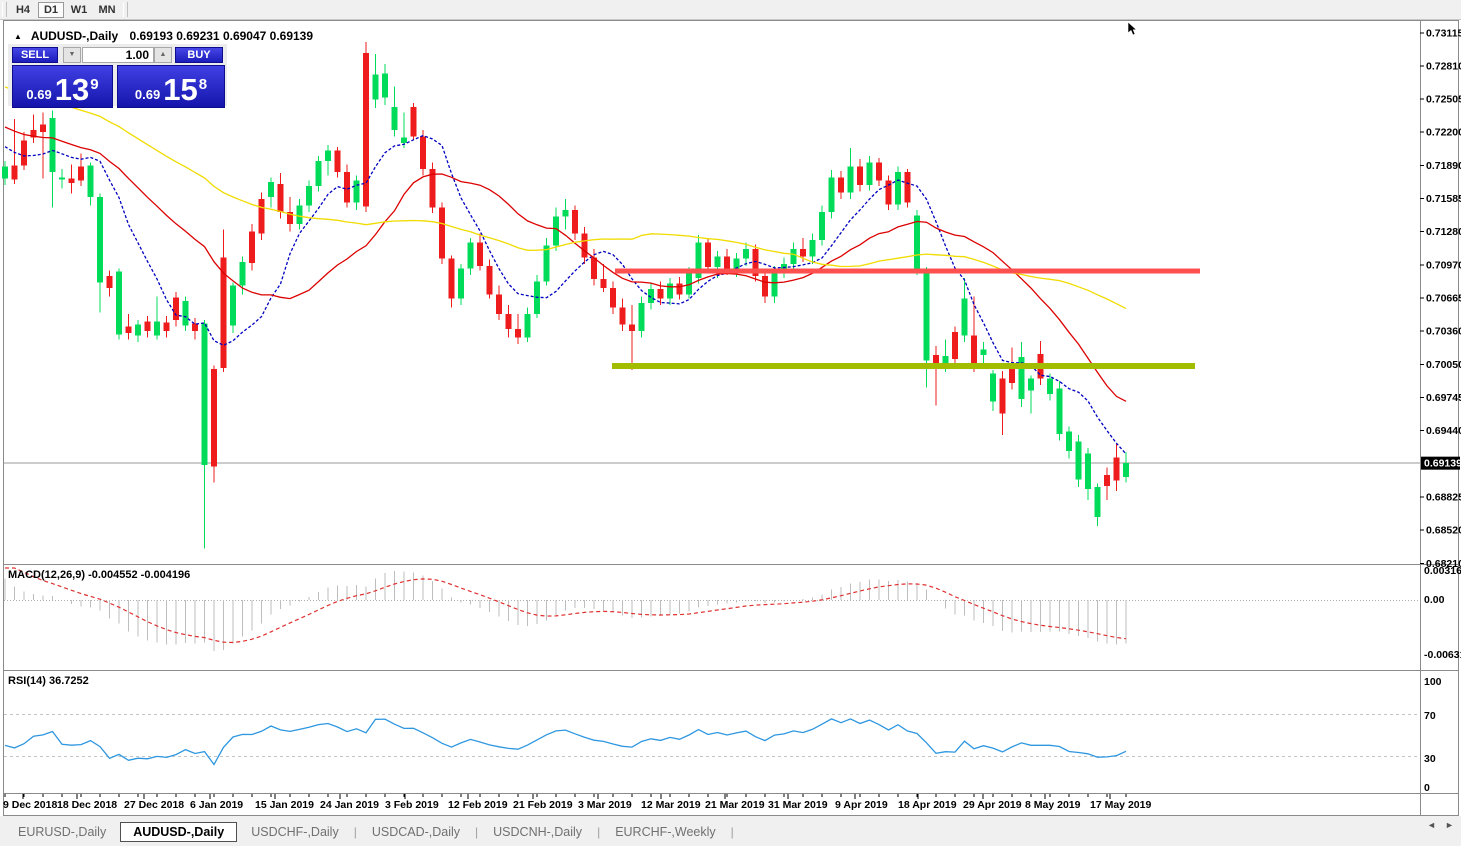 Image resolution: width=1461 pixels, height=846 pixels. I want to click on mouse-cursor, so click(1132, 28).